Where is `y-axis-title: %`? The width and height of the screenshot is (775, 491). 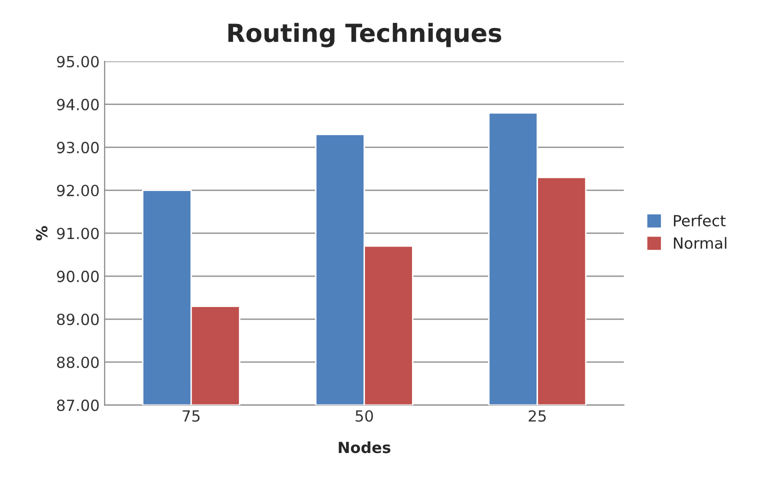
y-axis-title: % is located at coordinates (42, 233).